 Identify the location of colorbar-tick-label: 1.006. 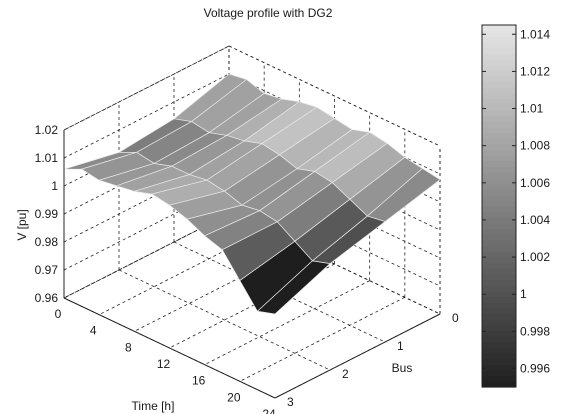
(535, 183).